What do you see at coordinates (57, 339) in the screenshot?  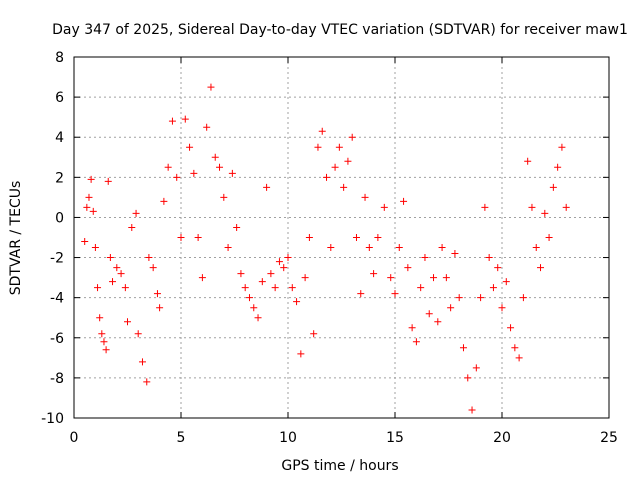 I see `y-tick-label: -6` at bounding box center [57, 339].